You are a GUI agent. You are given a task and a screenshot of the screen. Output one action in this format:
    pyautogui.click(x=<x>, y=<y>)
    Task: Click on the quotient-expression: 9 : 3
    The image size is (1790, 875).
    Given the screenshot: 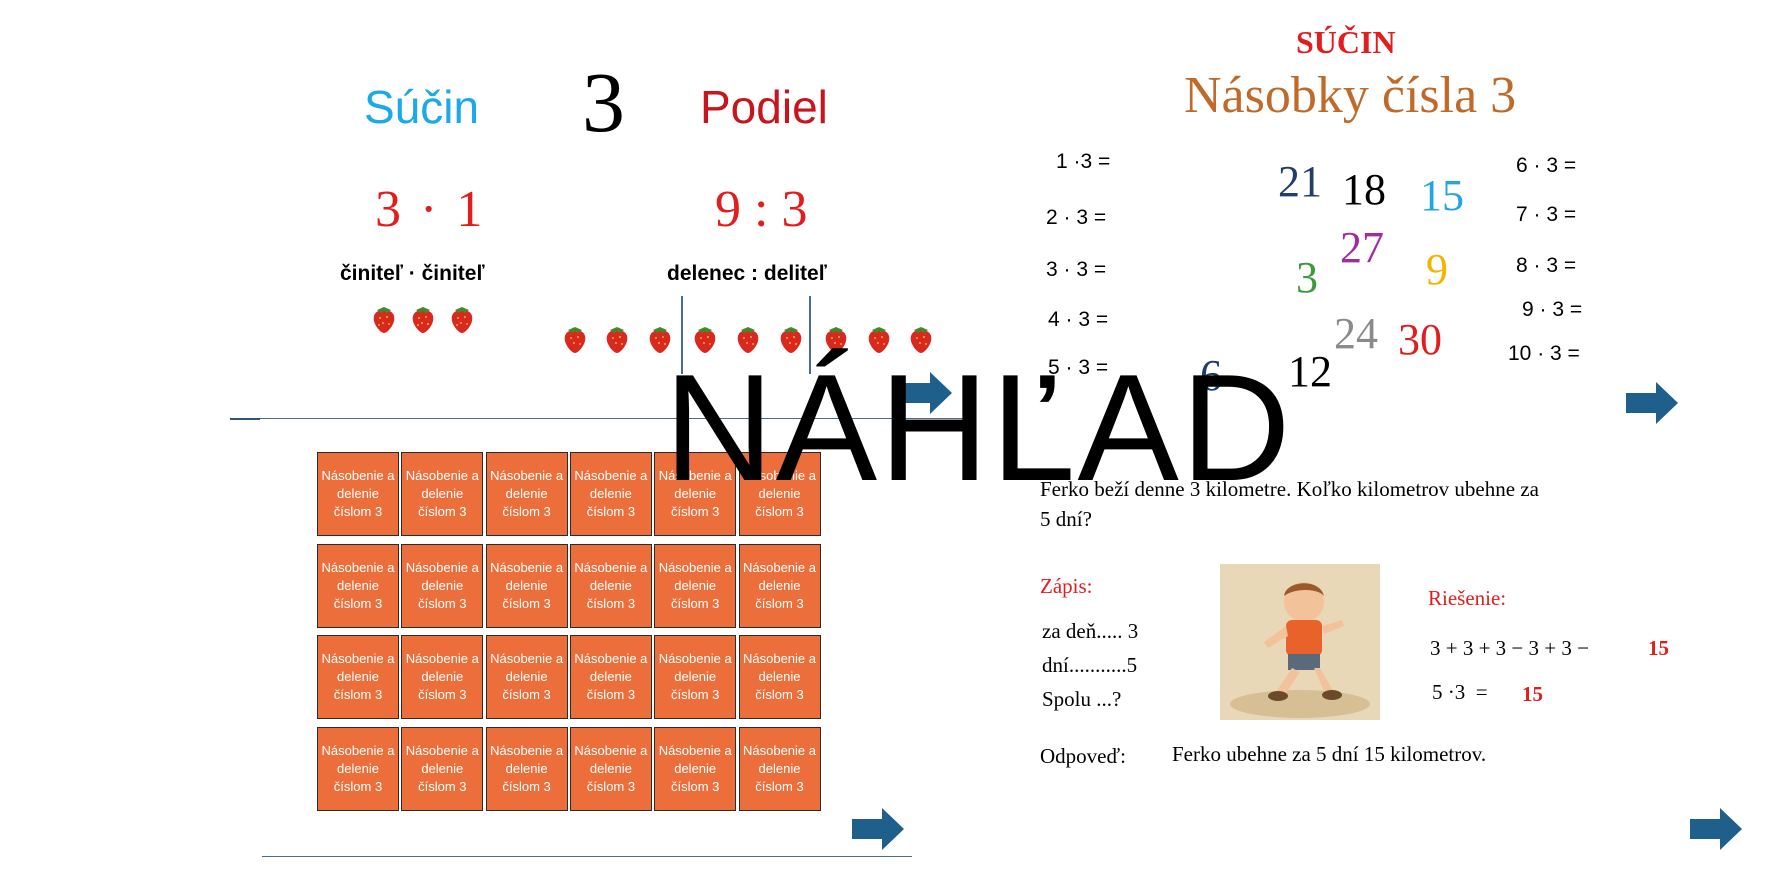 What is the action you would take?
    pyautogui.click(x=761, y=209)
    